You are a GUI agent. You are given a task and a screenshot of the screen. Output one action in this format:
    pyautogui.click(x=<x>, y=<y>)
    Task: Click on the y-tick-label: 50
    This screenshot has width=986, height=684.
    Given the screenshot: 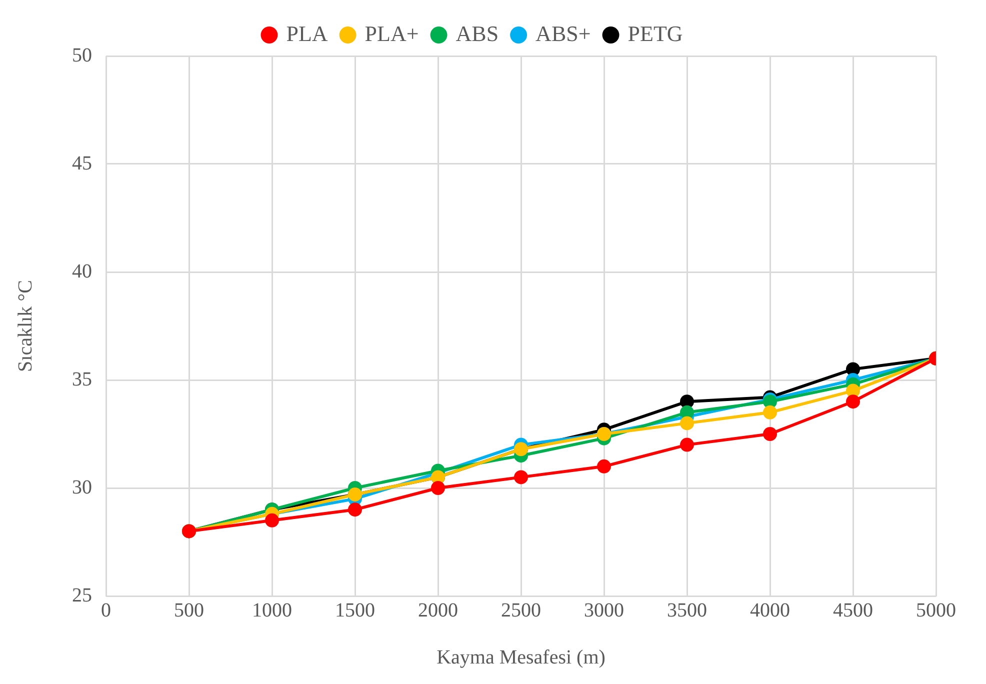 What is the action you would take?
    pyautogui.click(x=82, y=55)
    